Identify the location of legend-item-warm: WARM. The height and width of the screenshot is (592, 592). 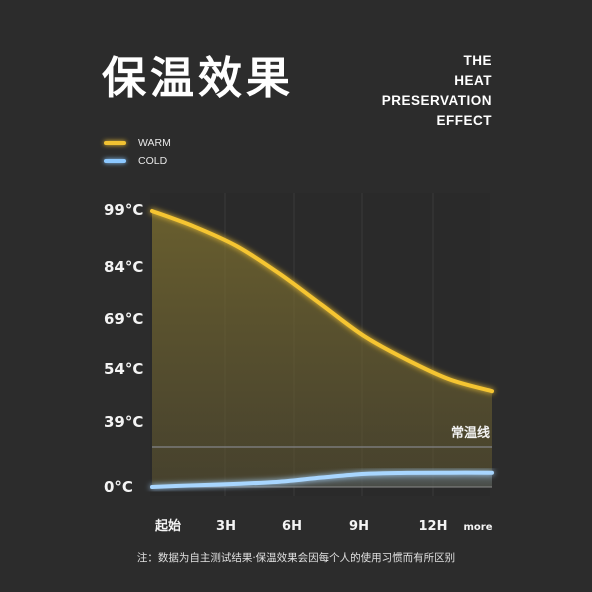
(137, 143).